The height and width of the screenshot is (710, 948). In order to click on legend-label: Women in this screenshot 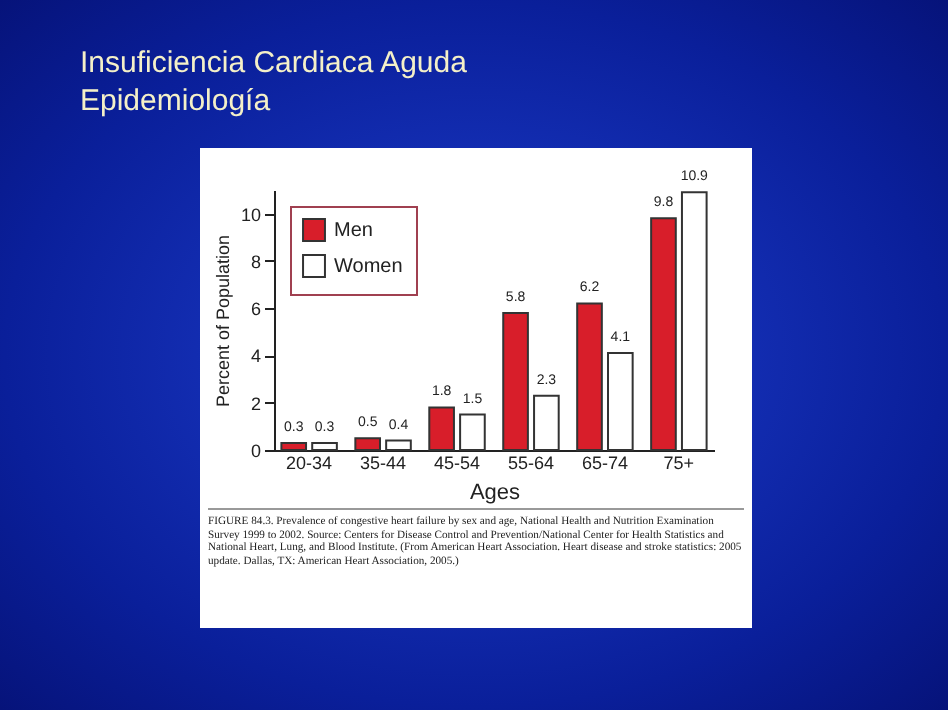, I will do `click(368, 267)`.